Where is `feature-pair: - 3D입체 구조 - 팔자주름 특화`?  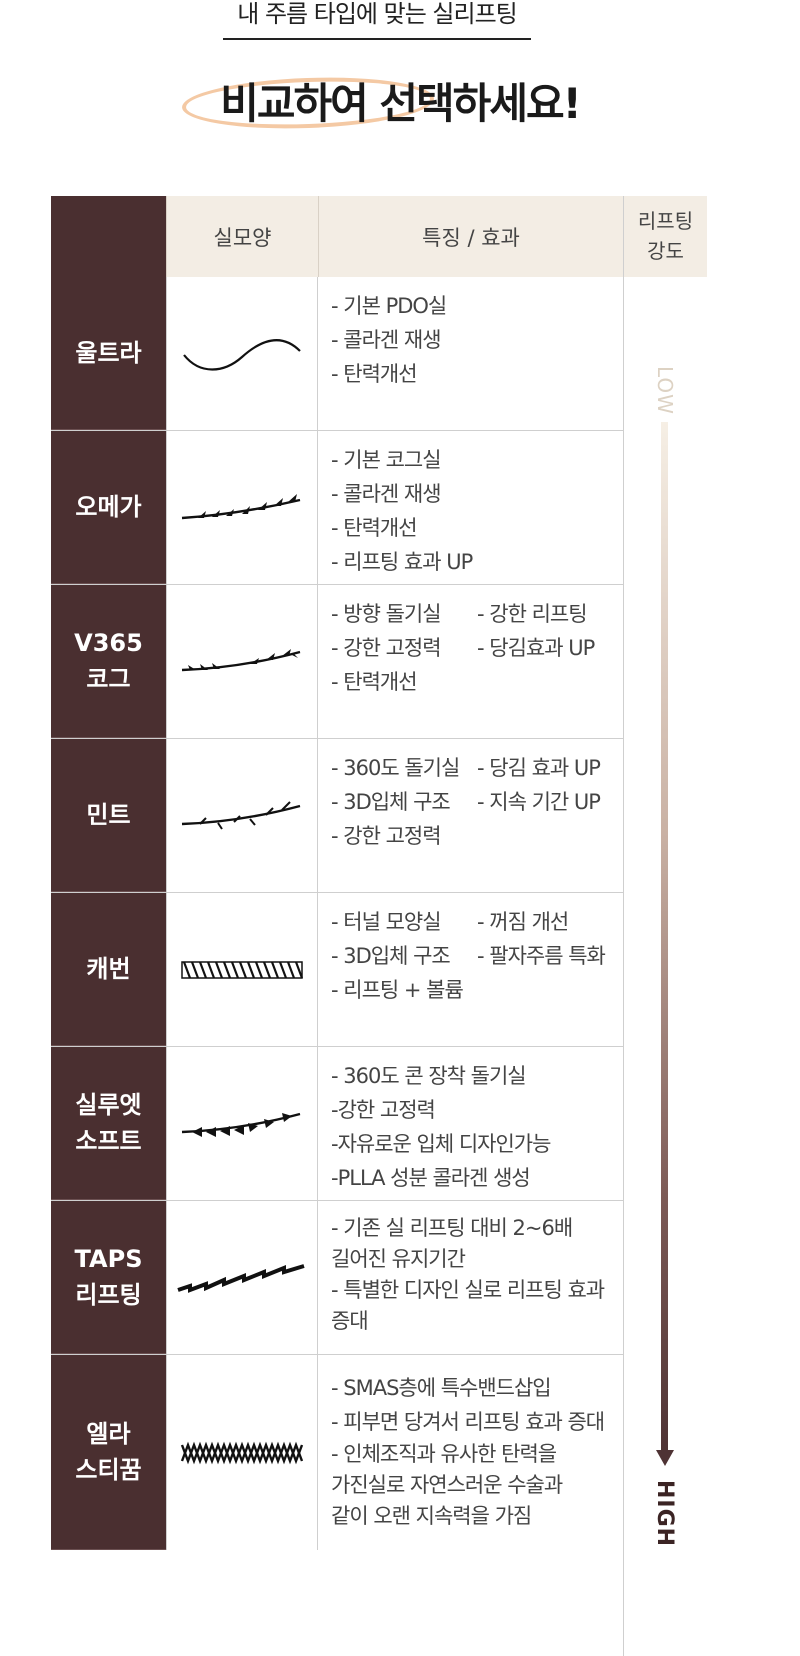
feature-pair: - 3D입체 구조 - 팔자주름 특화 is located at coordinates (477, 956).